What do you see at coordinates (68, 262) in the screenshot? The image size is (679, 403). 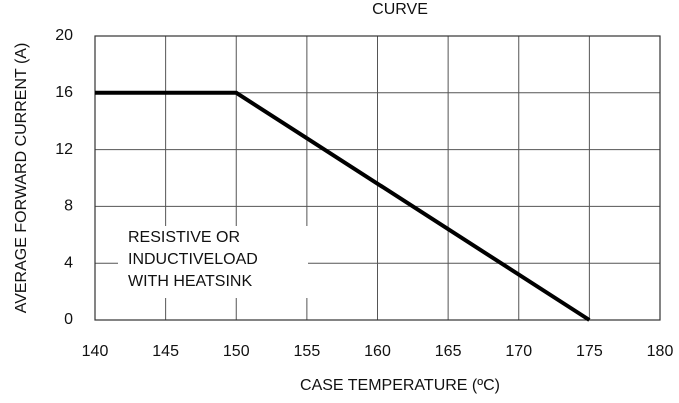 I see `y-tick-label: 4` at bounding box center [68, 262].